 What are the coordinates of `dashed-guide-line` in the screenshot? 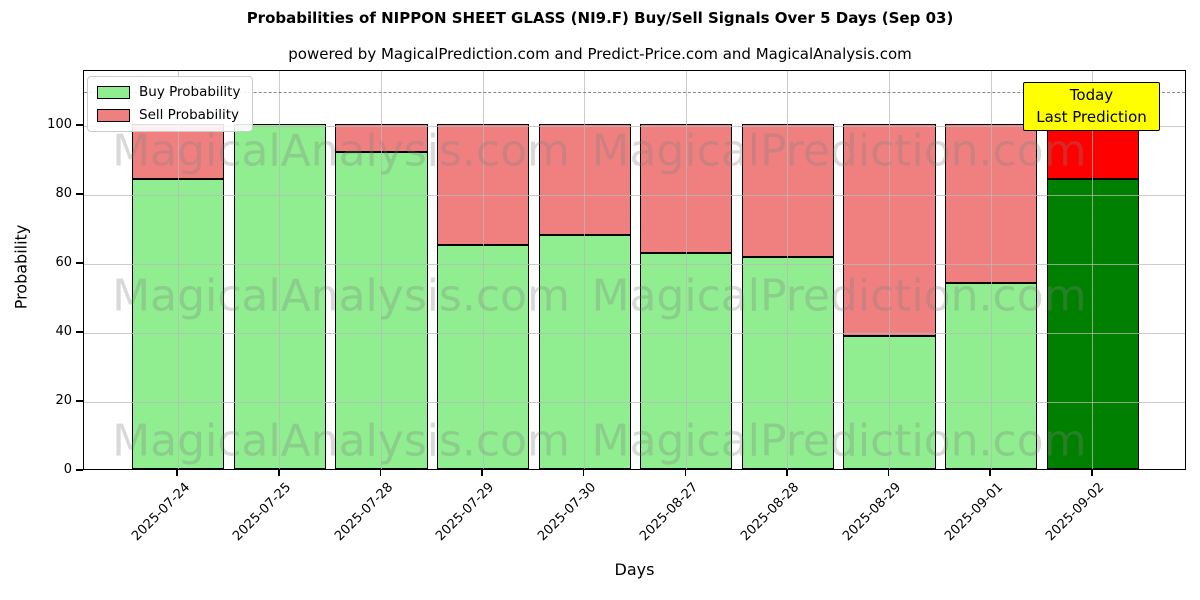 It's located at (634, 92).